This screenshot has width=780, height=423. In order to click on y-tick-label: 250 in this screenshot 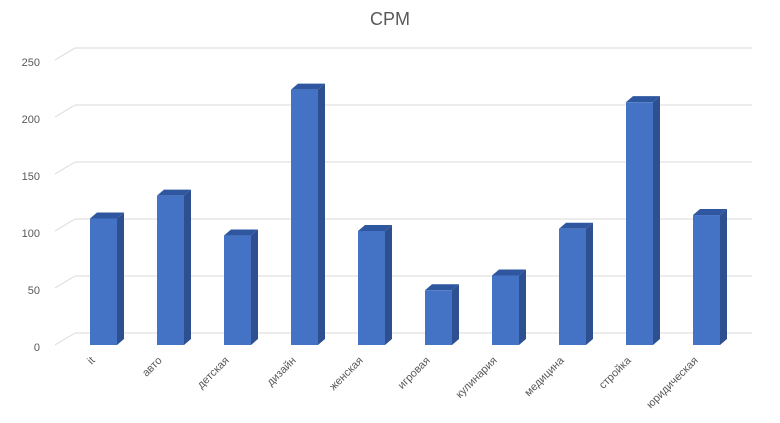, I will do `click(31, 63)`.